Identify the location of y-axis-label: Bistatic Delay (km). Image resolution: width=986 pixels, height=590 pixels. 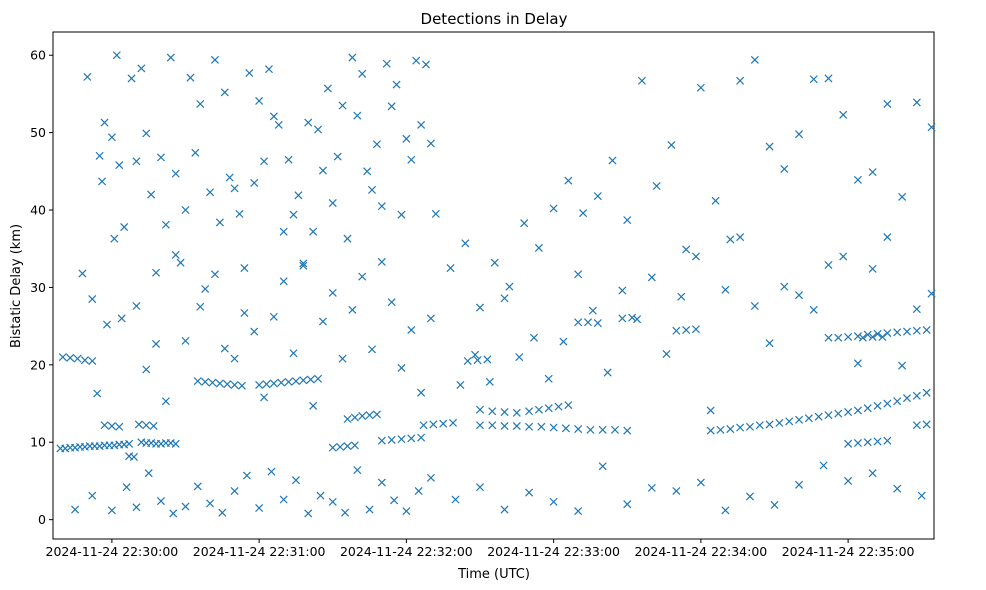
(16, 286).